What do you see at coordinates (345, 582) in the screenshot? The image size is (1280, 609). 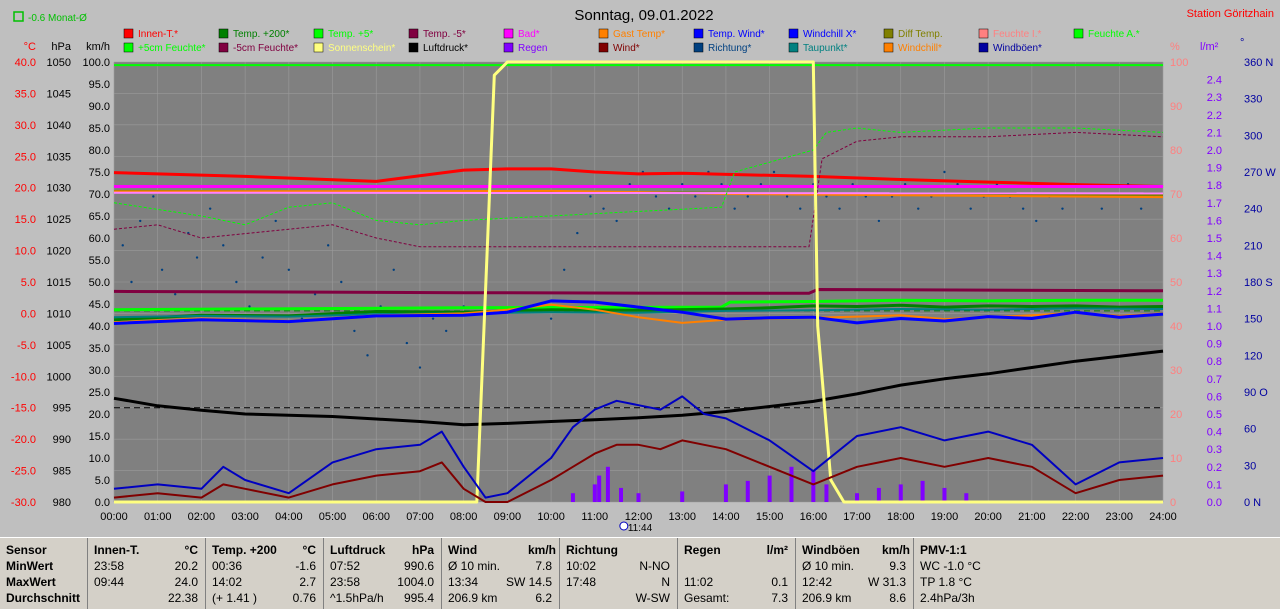 I see `stat-time: 23:58` at bounding box center [345, 582].